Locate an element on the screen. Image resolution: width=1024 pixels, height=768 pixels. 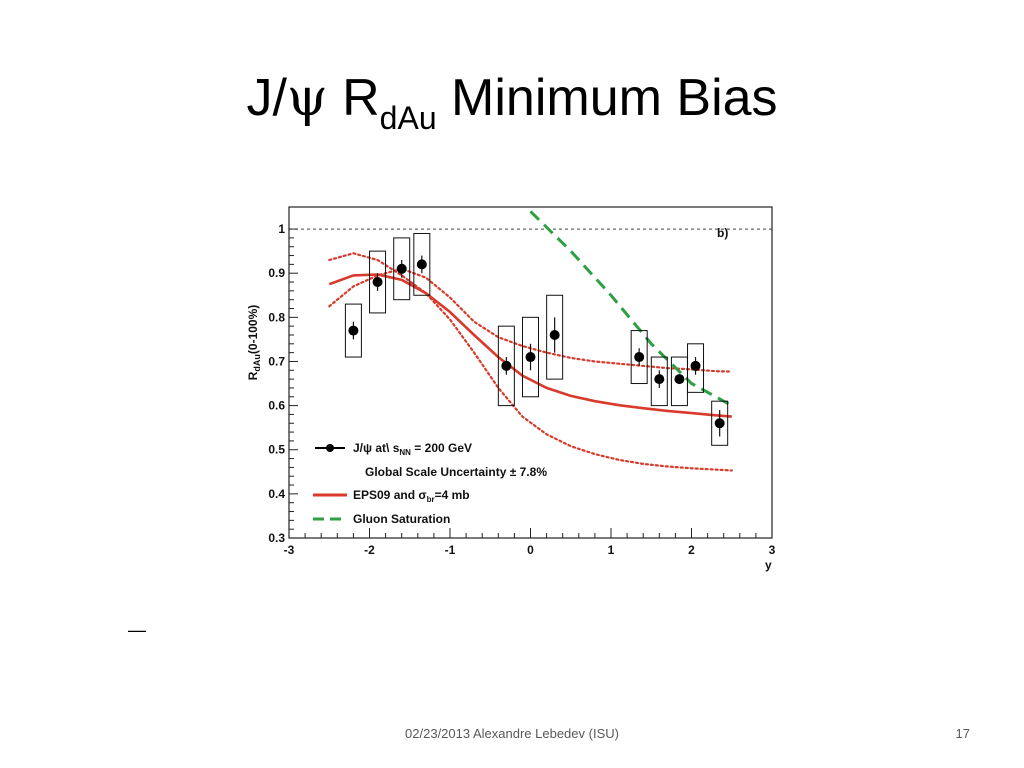
legend-eps09-sub: br is located at coordinates (431, 499).